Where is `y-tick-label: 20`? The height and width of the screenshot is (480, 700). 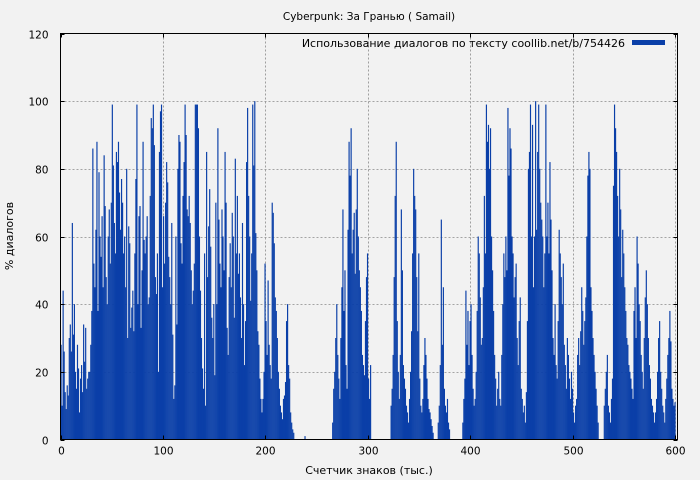
y-tick-label: 20 is located at coordinates (41, 374).